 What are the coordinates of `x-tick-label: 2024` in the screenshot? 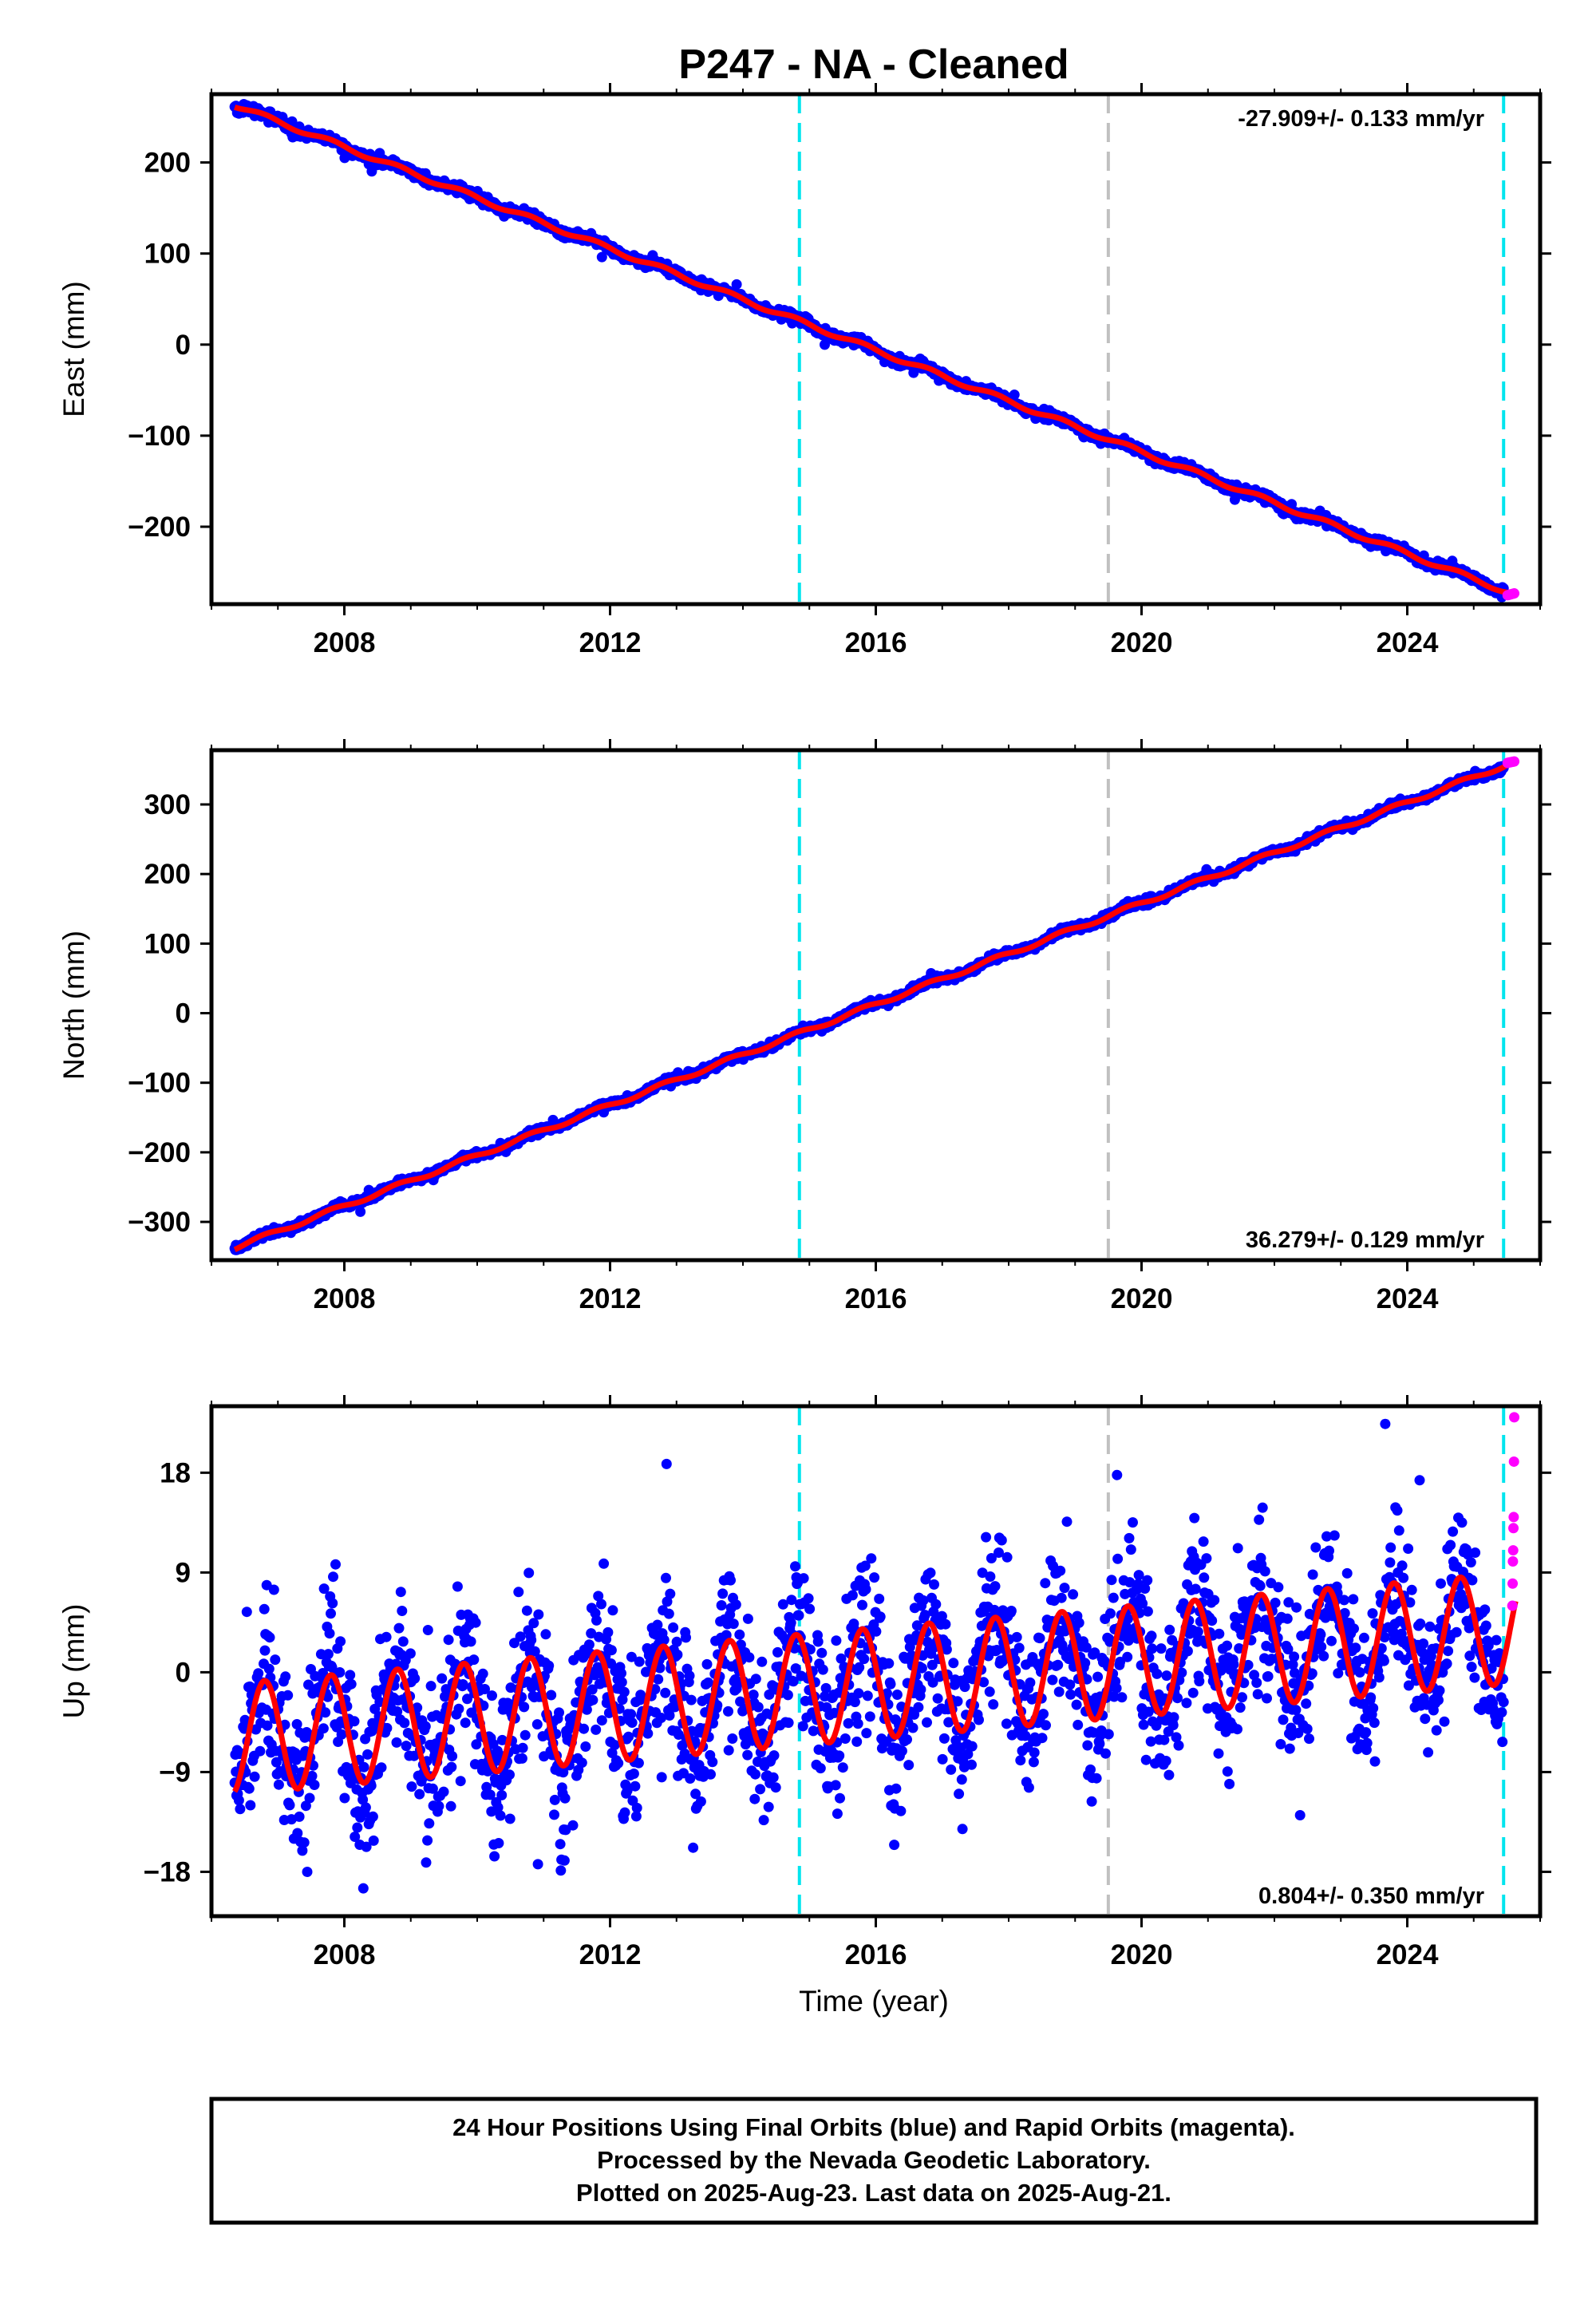 It's located at (1408, 1298).